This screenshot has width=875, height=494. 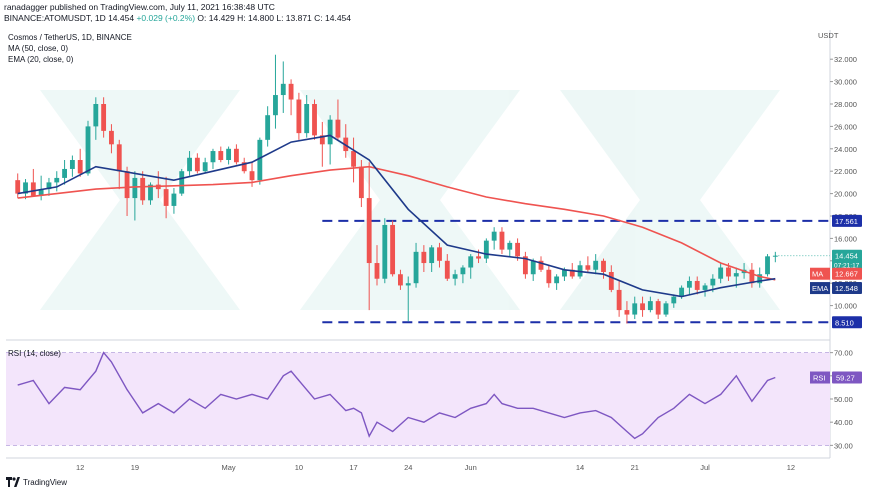 I want to click on rsi-tag: RSI, so click(x=819, y=378).